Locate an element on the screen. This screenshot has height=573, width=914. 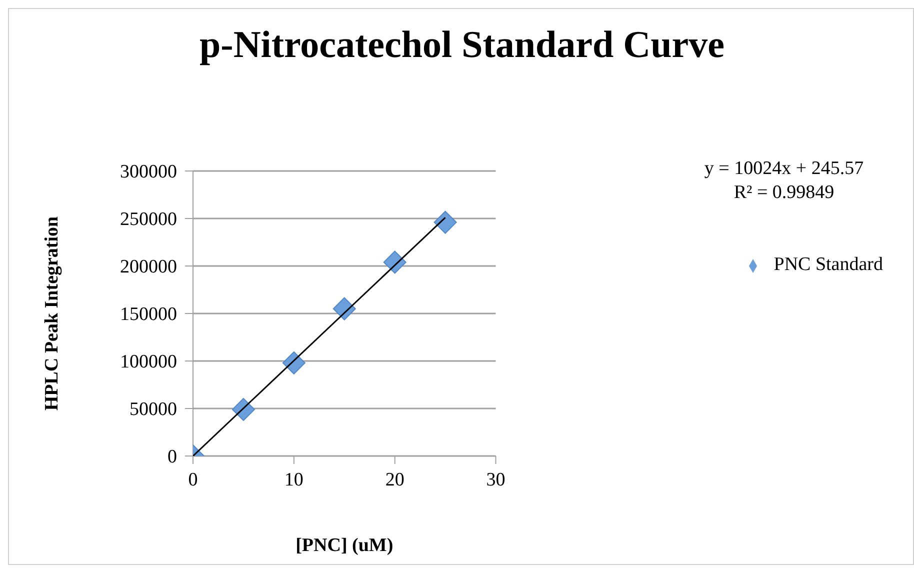
x-axis-title: [PNC] (uM) is located at coordinates (345, 545).